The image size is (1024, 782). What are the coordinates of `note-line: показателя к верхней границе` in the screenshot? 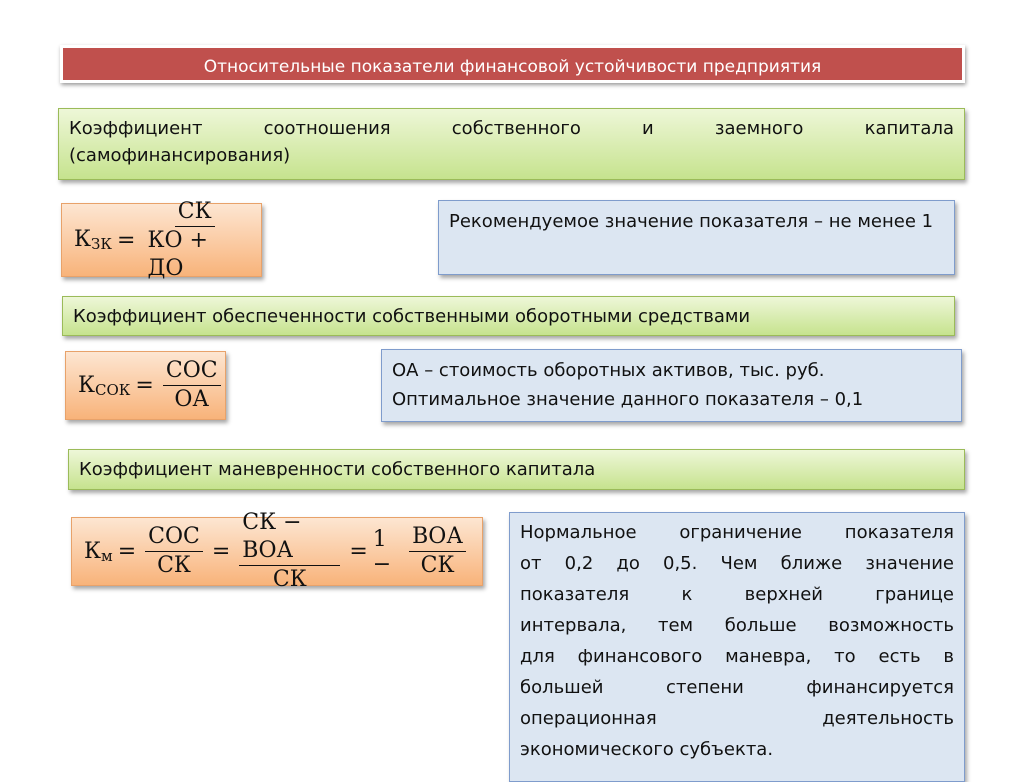 It's located at (737, 594).